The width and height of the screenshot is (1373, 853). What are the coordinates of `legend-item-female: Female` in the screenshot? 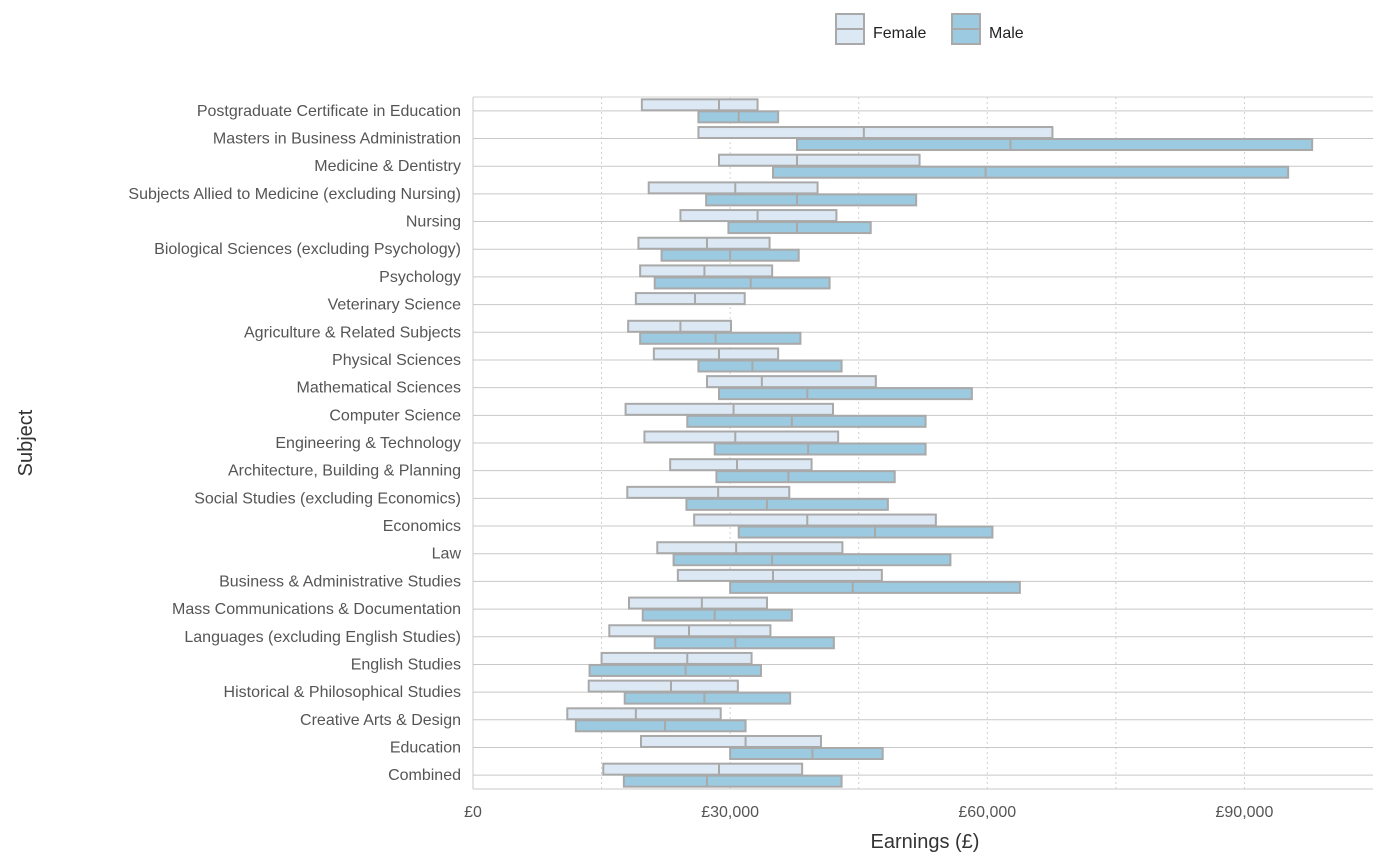 It's located at (880, 29).